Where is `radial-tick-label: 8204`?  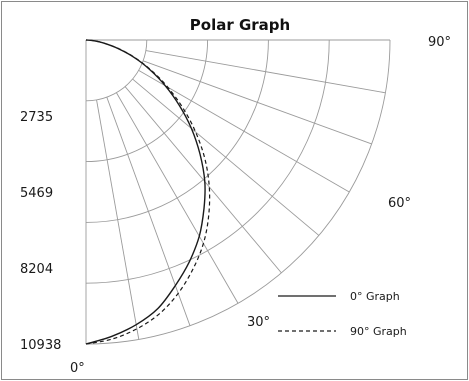 radial-tick-label: 8204 is located at coordinates (36, 269).